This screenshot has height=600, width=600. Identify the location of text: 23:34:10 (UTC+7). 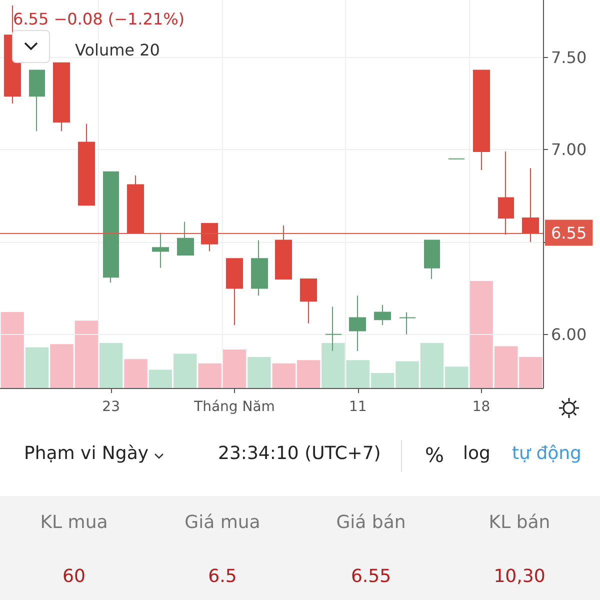
(299, 453).